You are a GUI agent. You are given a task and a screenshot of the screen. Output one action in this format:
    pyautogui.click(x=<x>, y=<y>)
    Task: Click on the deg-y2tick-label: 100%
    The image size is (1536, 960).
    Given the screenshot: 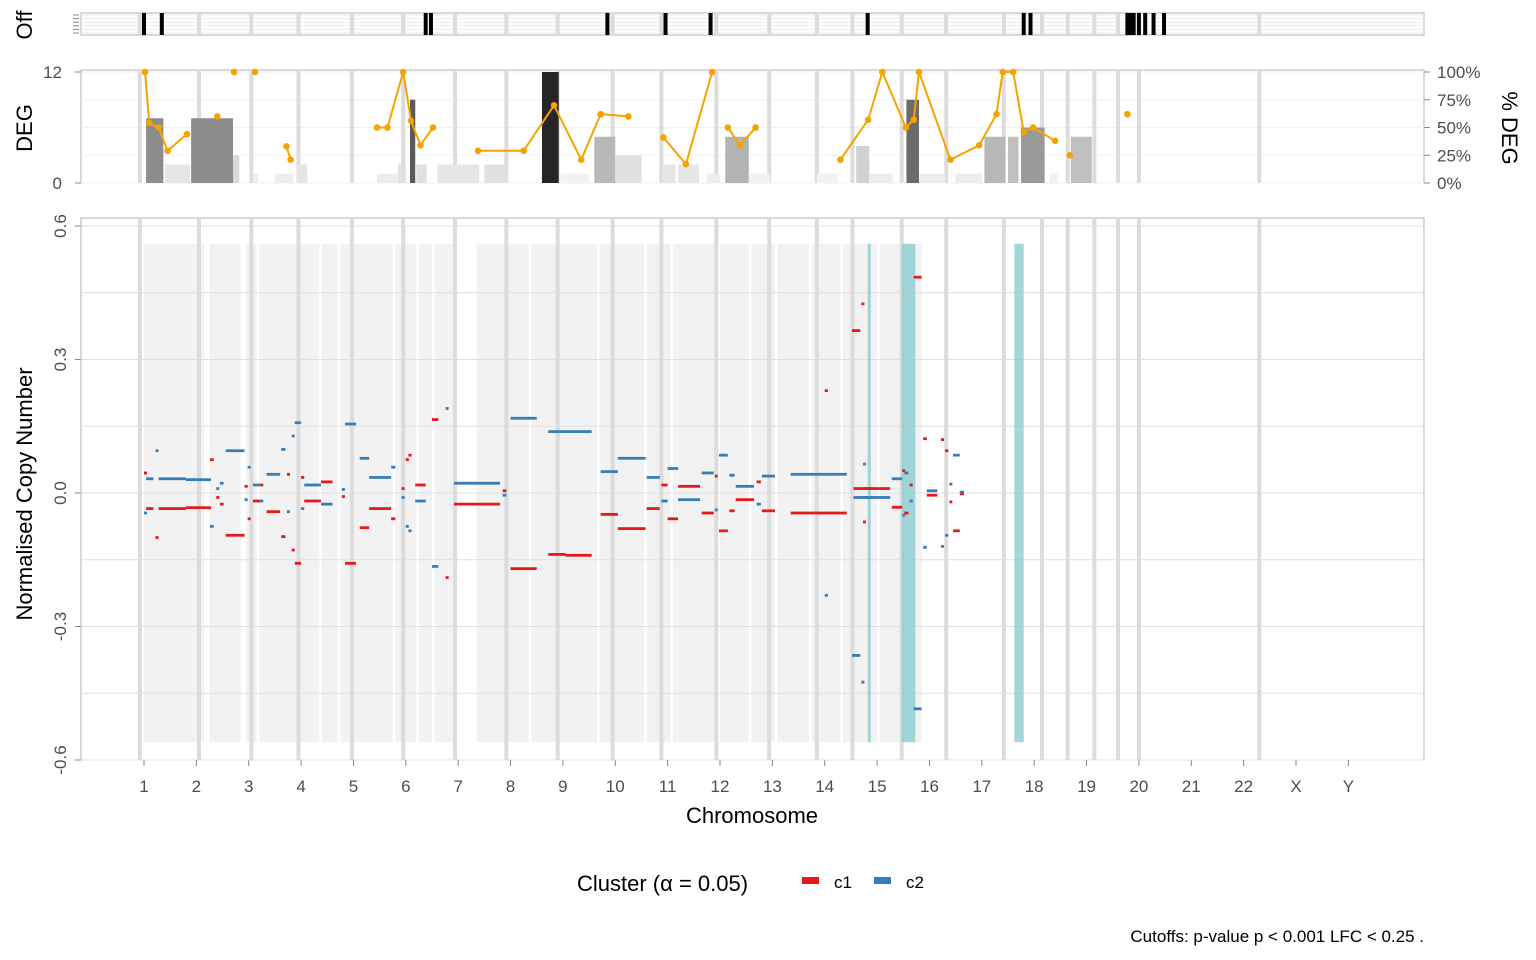 What is the action you would take?
    pyautogui.click(x=1458, y=72)
    